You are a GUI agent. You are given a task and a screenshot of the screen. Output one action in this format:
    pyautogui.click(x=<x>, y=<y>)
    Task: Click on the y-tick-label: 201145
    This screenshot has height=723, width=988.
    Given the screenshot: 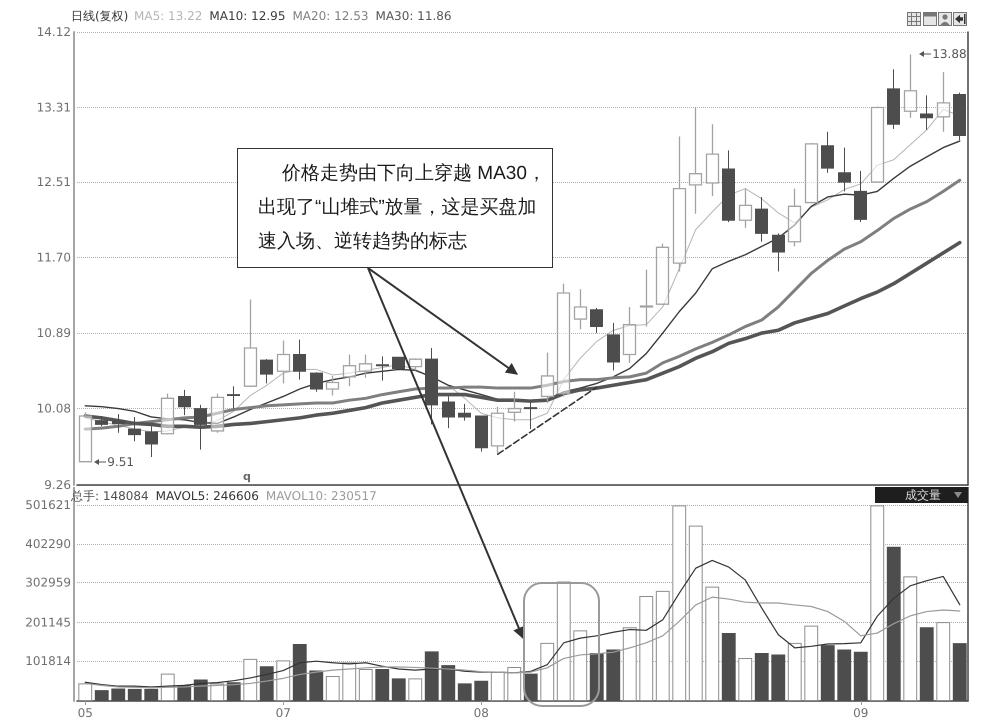 What is the action you would take?
    pyautogui.click(x=48, y=622)
    